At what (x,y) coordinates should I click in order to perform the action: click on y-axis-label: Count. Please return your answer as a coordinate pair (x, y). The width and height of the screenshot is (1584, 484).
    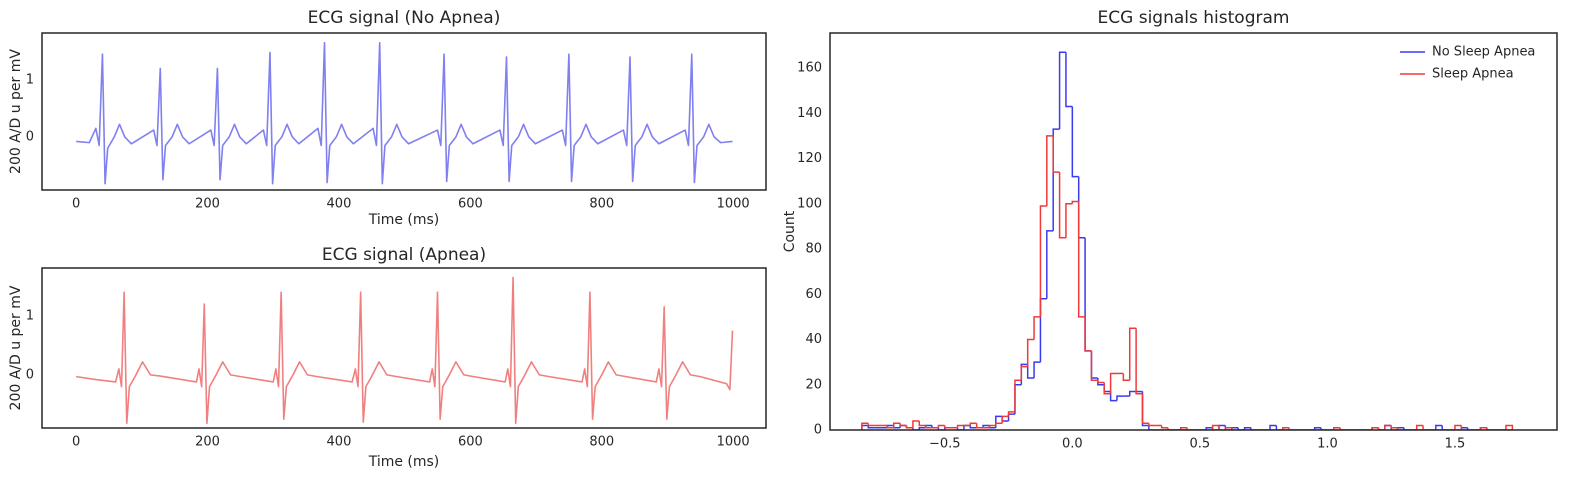
    Looking at the image, I should click on (790, 231).